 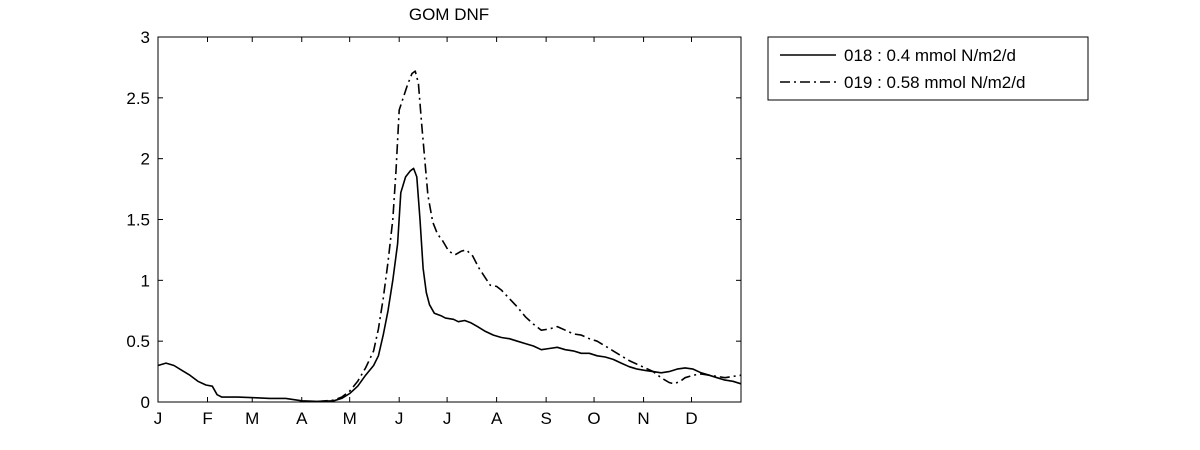 What do you see at coordinates (138, 341) in the screenshot?
I see `y-tick-label: 0.5` at bounding box center [138, 341].